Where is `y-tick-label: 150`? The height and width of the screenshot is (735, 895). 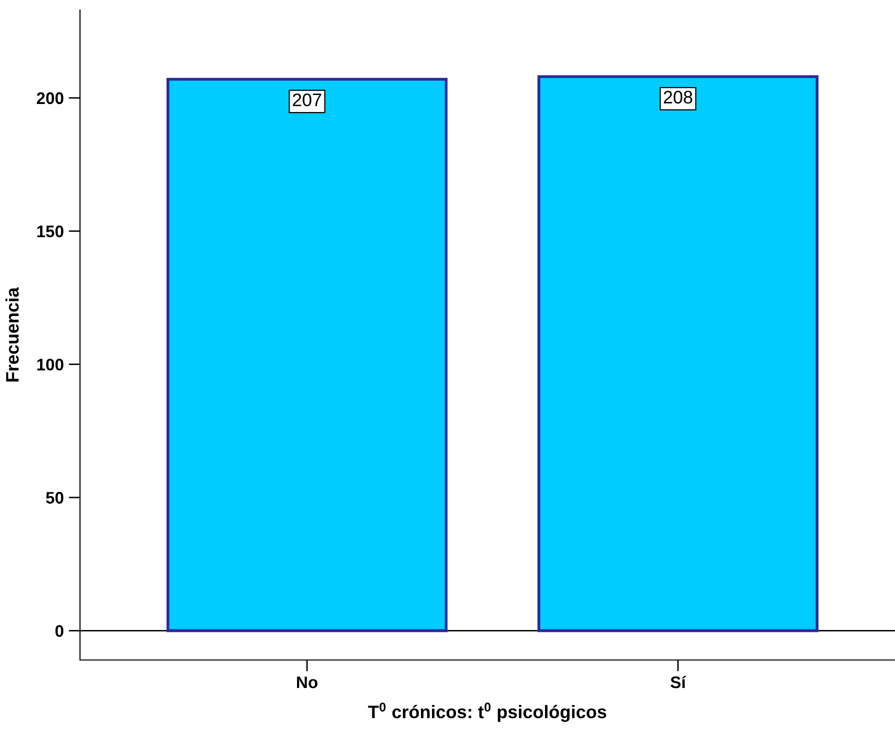
y-tick-label: 150 is located at coordinates (50, 232).